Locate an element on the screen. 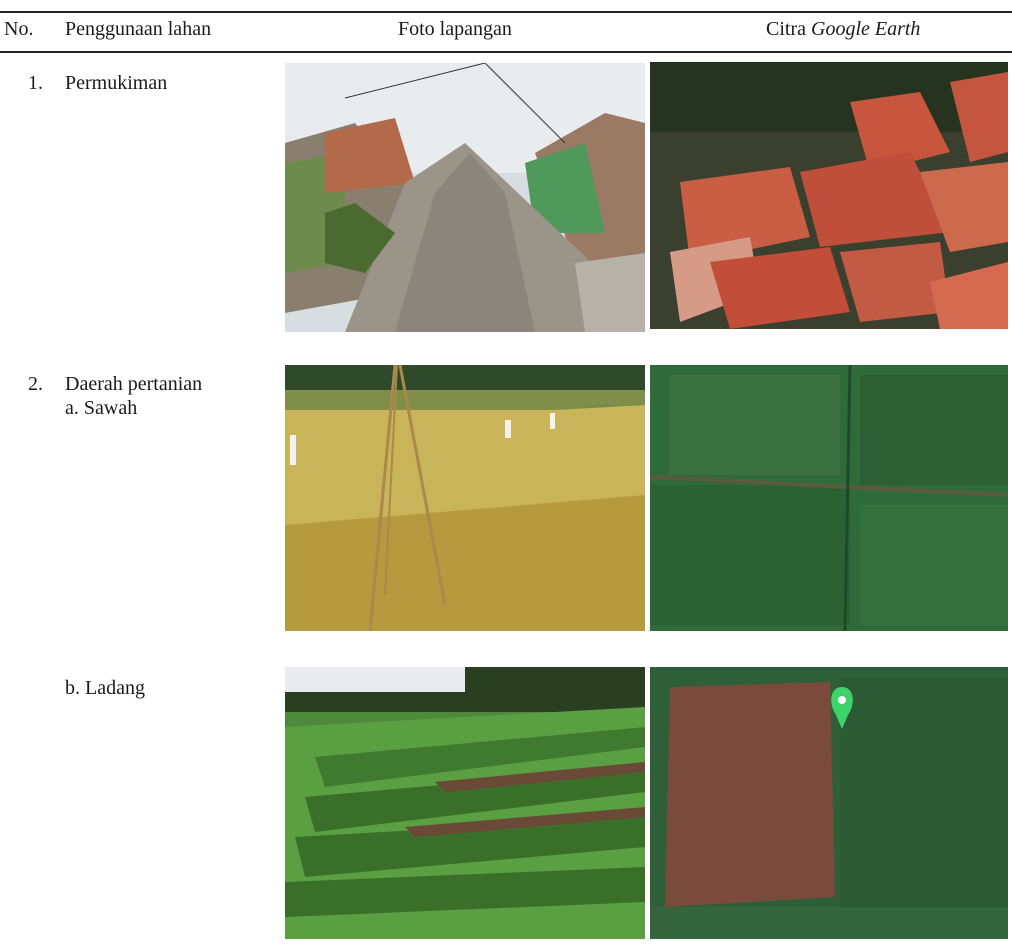  settlement-satellite is located at coordinates (829, 195).